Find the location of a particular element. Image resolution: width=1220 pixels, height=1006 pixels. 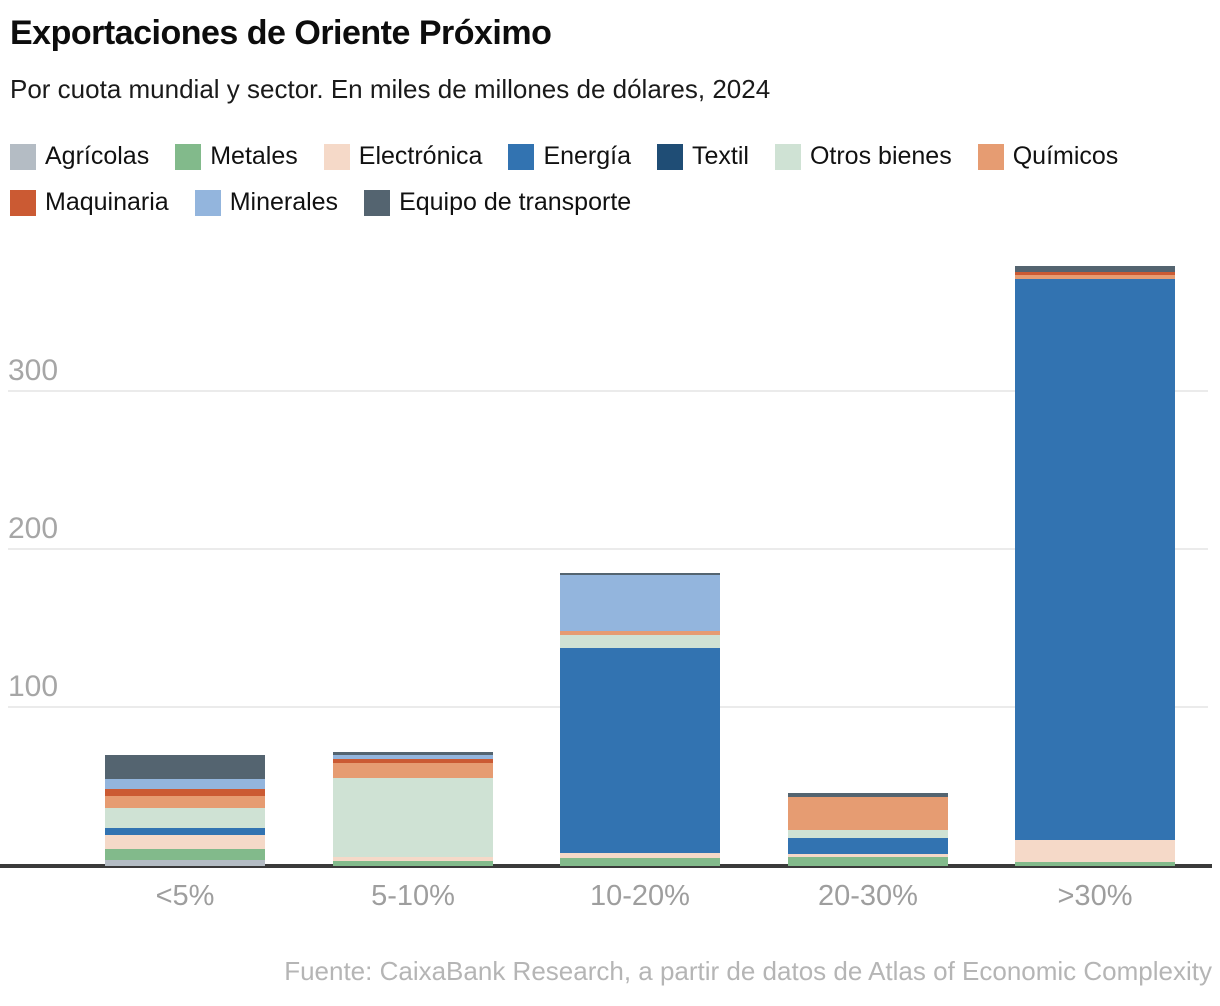

legend-item-otros-bienes: Otros bienes is located at coordinates (863, 156).